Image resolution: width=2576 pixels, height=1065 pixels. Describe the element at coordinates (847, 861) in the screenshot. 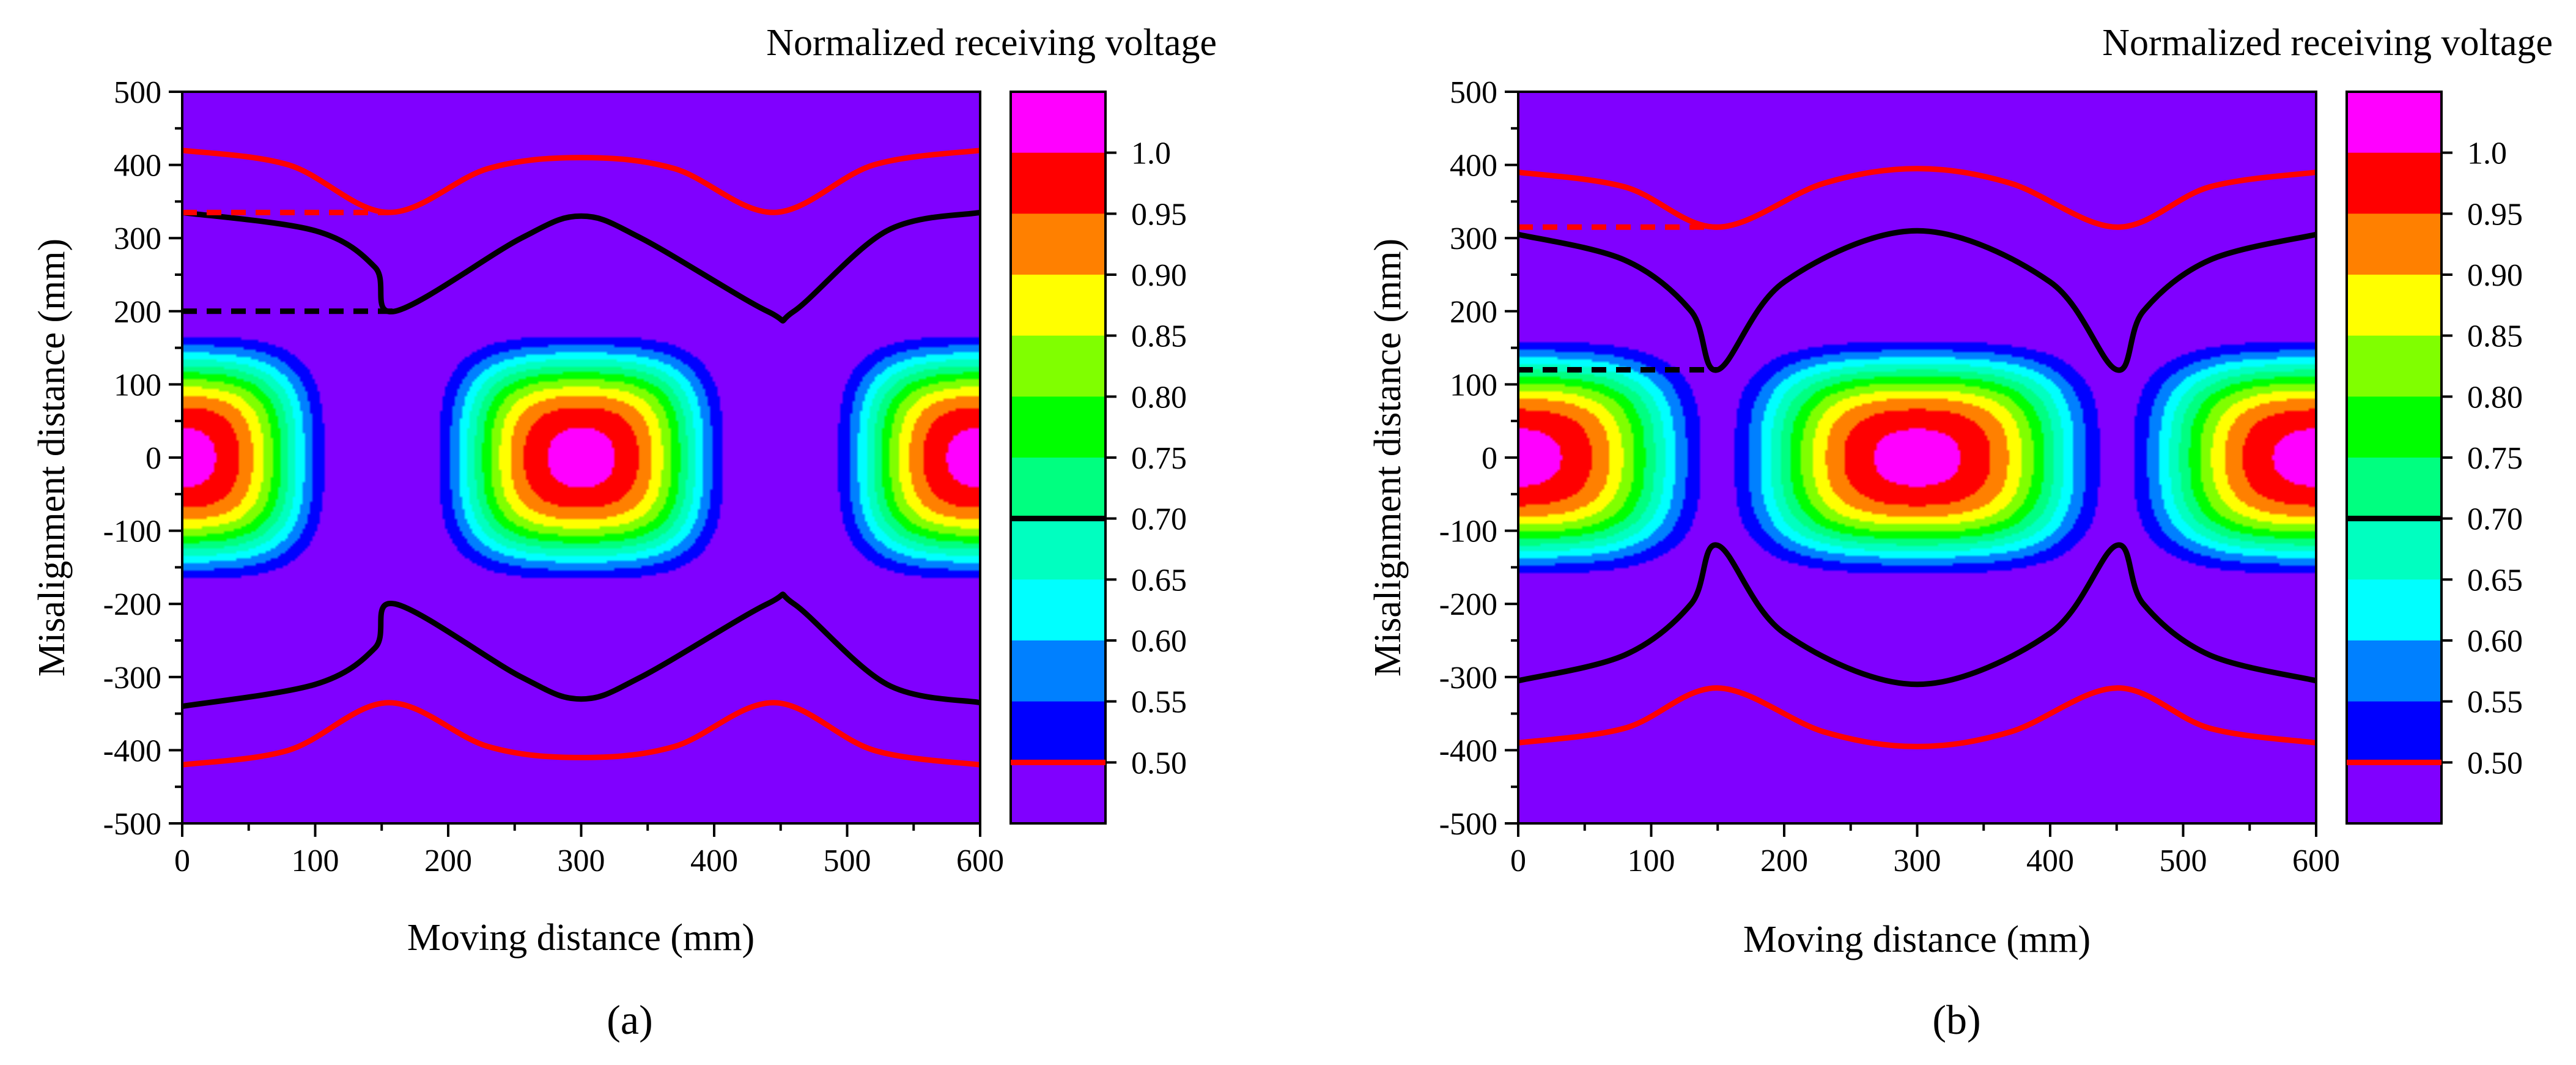

I see `panel-a-x-tick-label: 500` at that location.